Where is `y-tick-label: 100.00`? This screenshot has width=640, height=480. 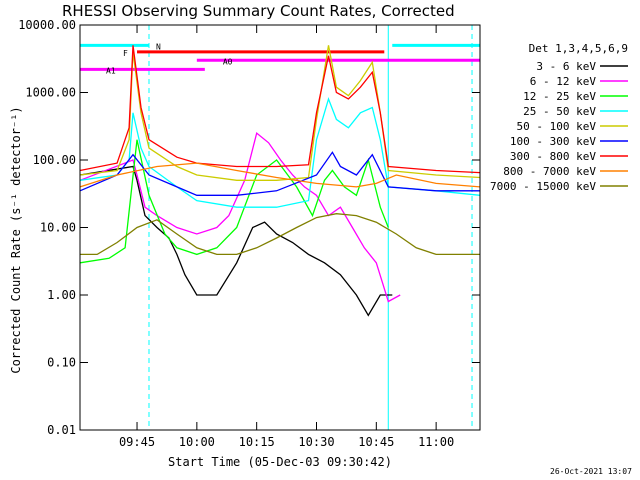 y-tick-label: 100.00 is located at coordinates (54, 160).